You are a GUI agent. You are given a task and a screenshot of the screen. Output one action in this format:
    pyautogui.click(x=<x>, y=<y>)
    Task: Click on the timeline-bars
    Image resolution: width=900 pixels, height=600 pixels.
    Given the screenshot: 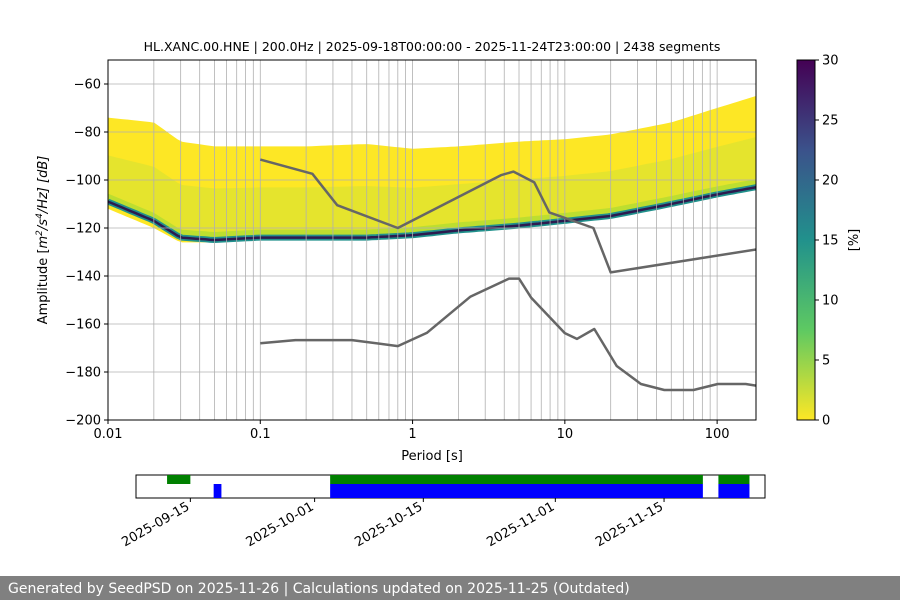 What is the action you would take?
    pyautogui.click(x=458, y=486)
    